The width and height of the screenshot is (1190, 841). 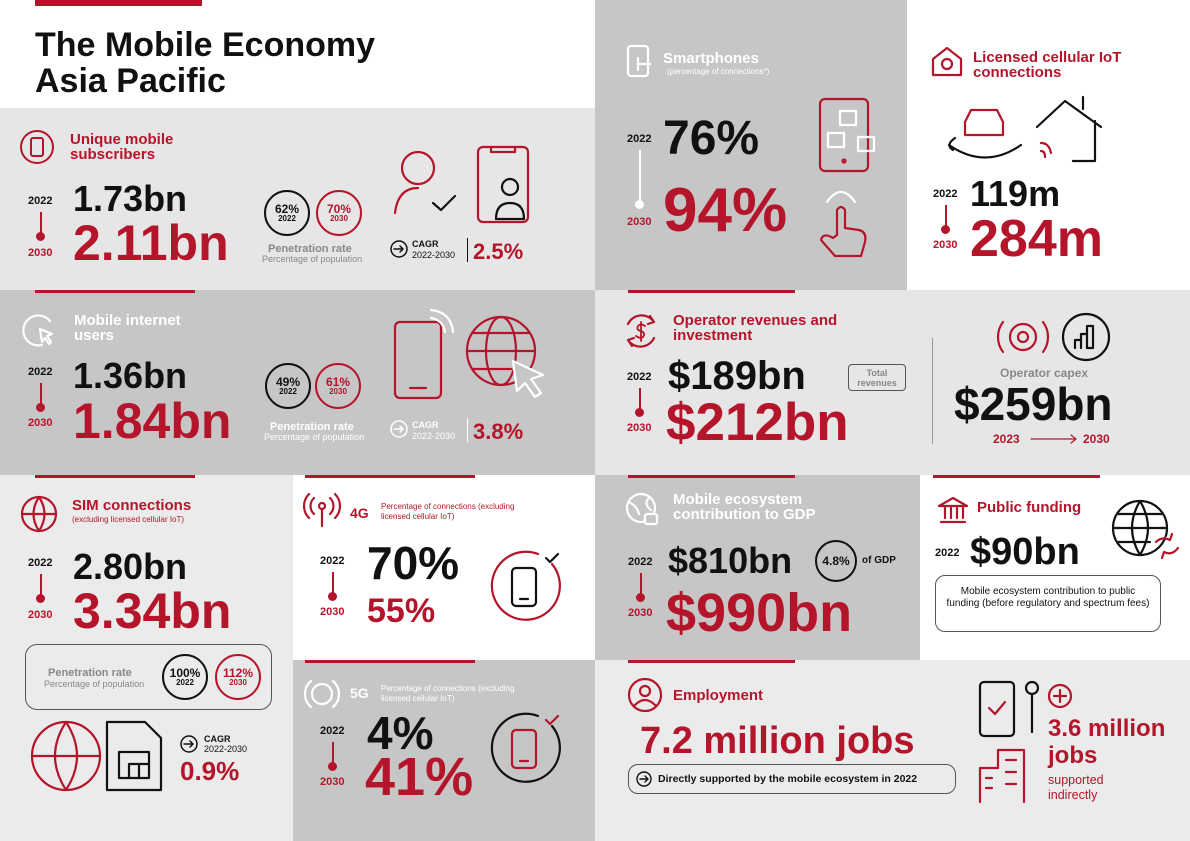 I want to click on value: 1.84bn, so click(x=152, y=421).